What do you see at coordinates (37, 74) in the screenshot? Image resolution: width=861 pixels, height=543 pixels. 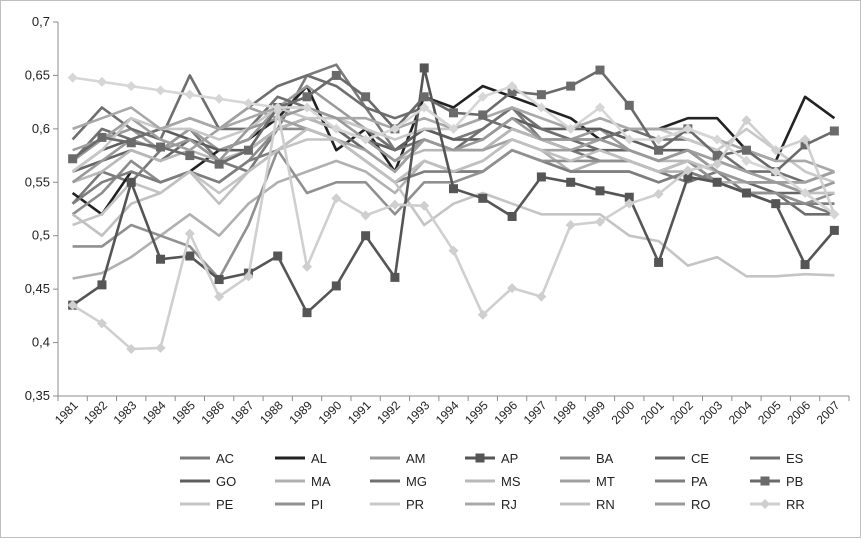 I see `y-tick-label: 0,65` at bounding box center [37, 74].